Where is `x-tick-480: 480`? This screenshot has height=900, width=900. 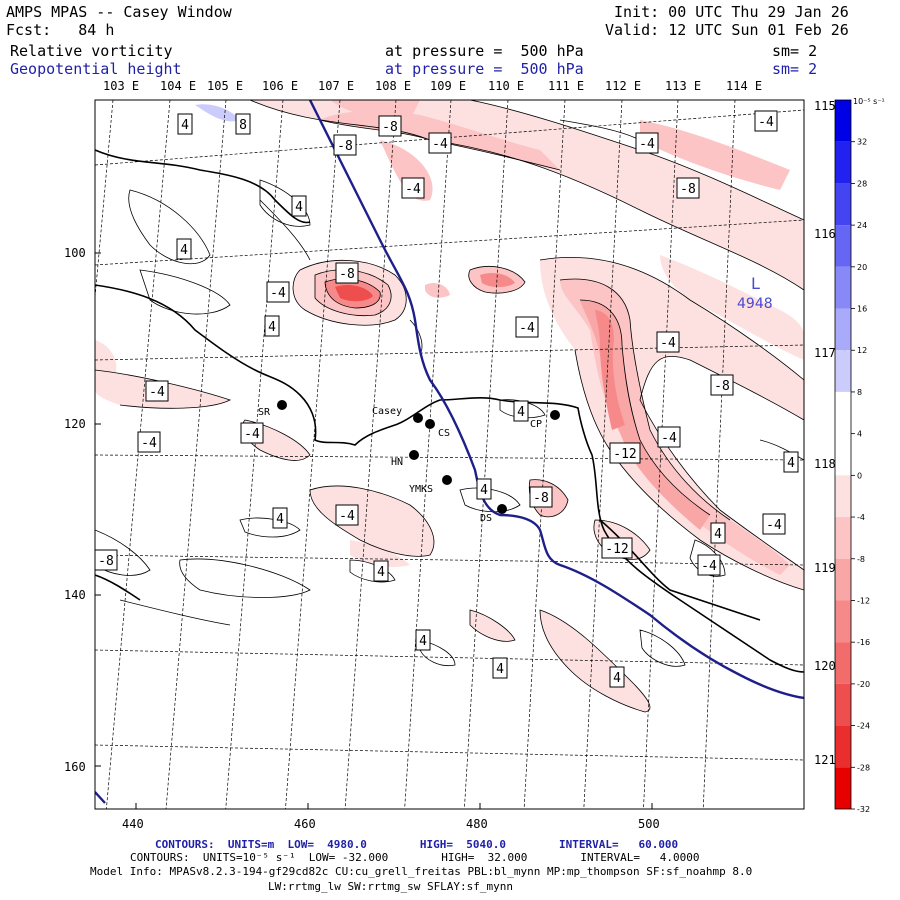 x-tick-480: 480 is located at coordinates (477, 824).